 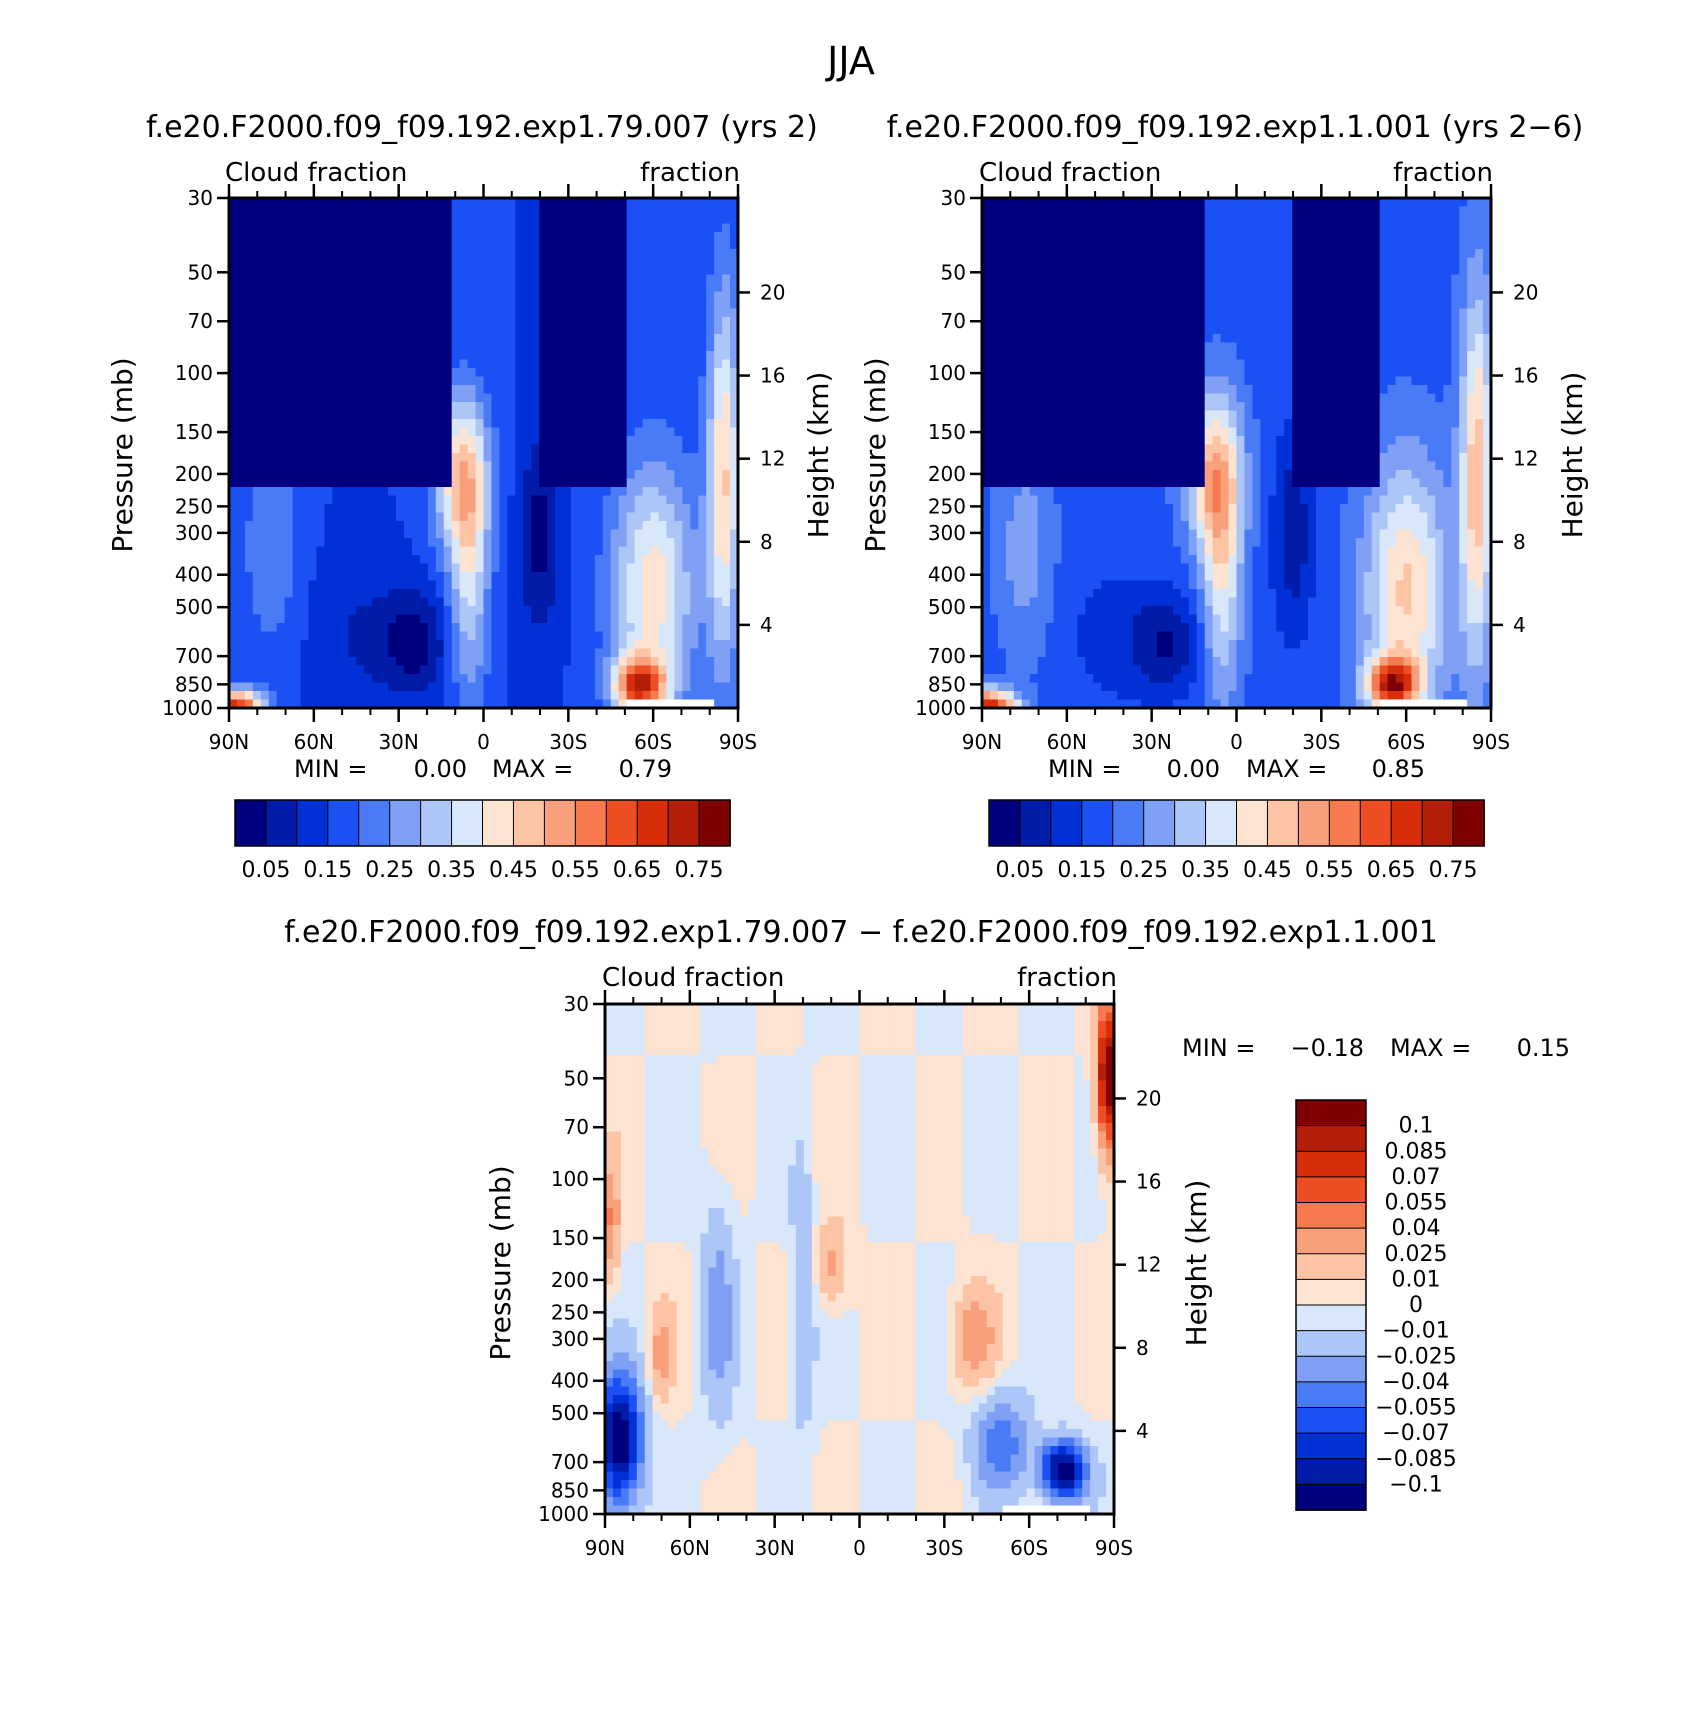 I want to click on height-tick-label: 12, so click(x=772, y=459).